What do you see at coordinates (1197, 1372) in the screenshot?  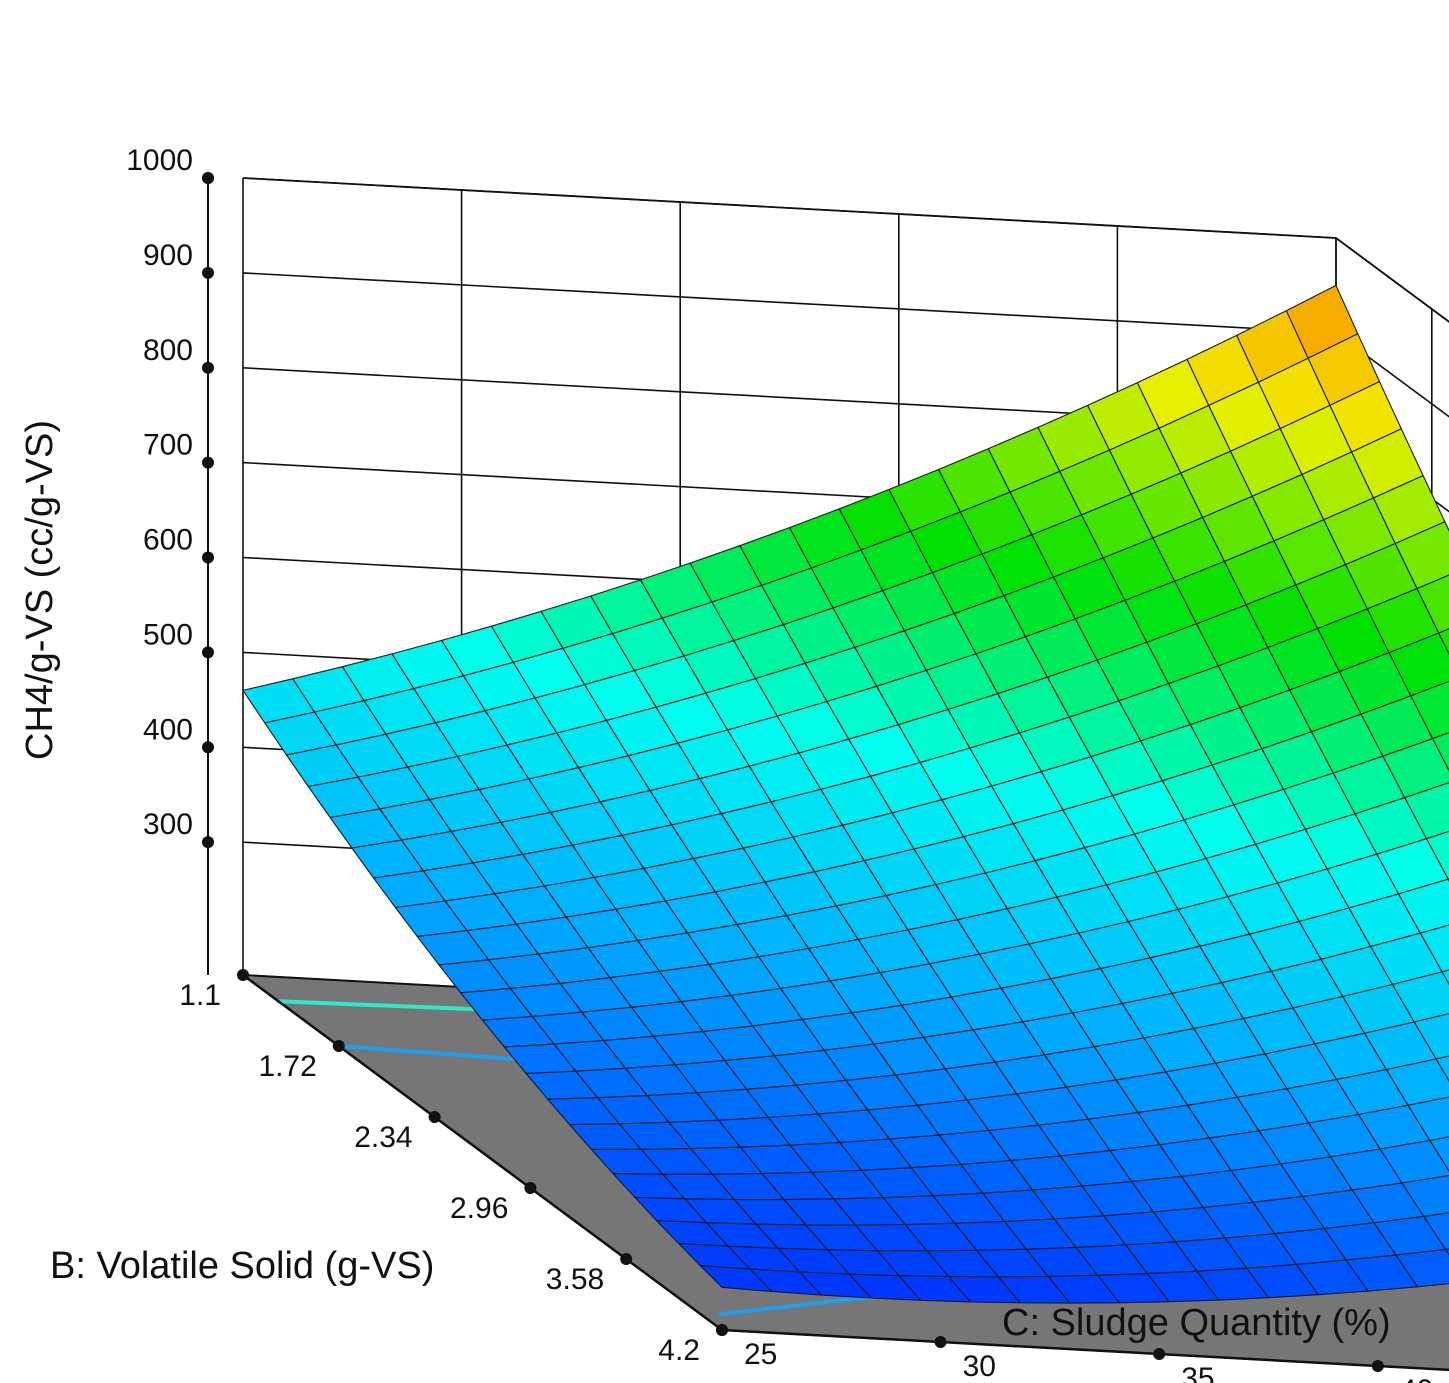 I see `c-tick-label: 35` at bounding box center [1197, 1372].